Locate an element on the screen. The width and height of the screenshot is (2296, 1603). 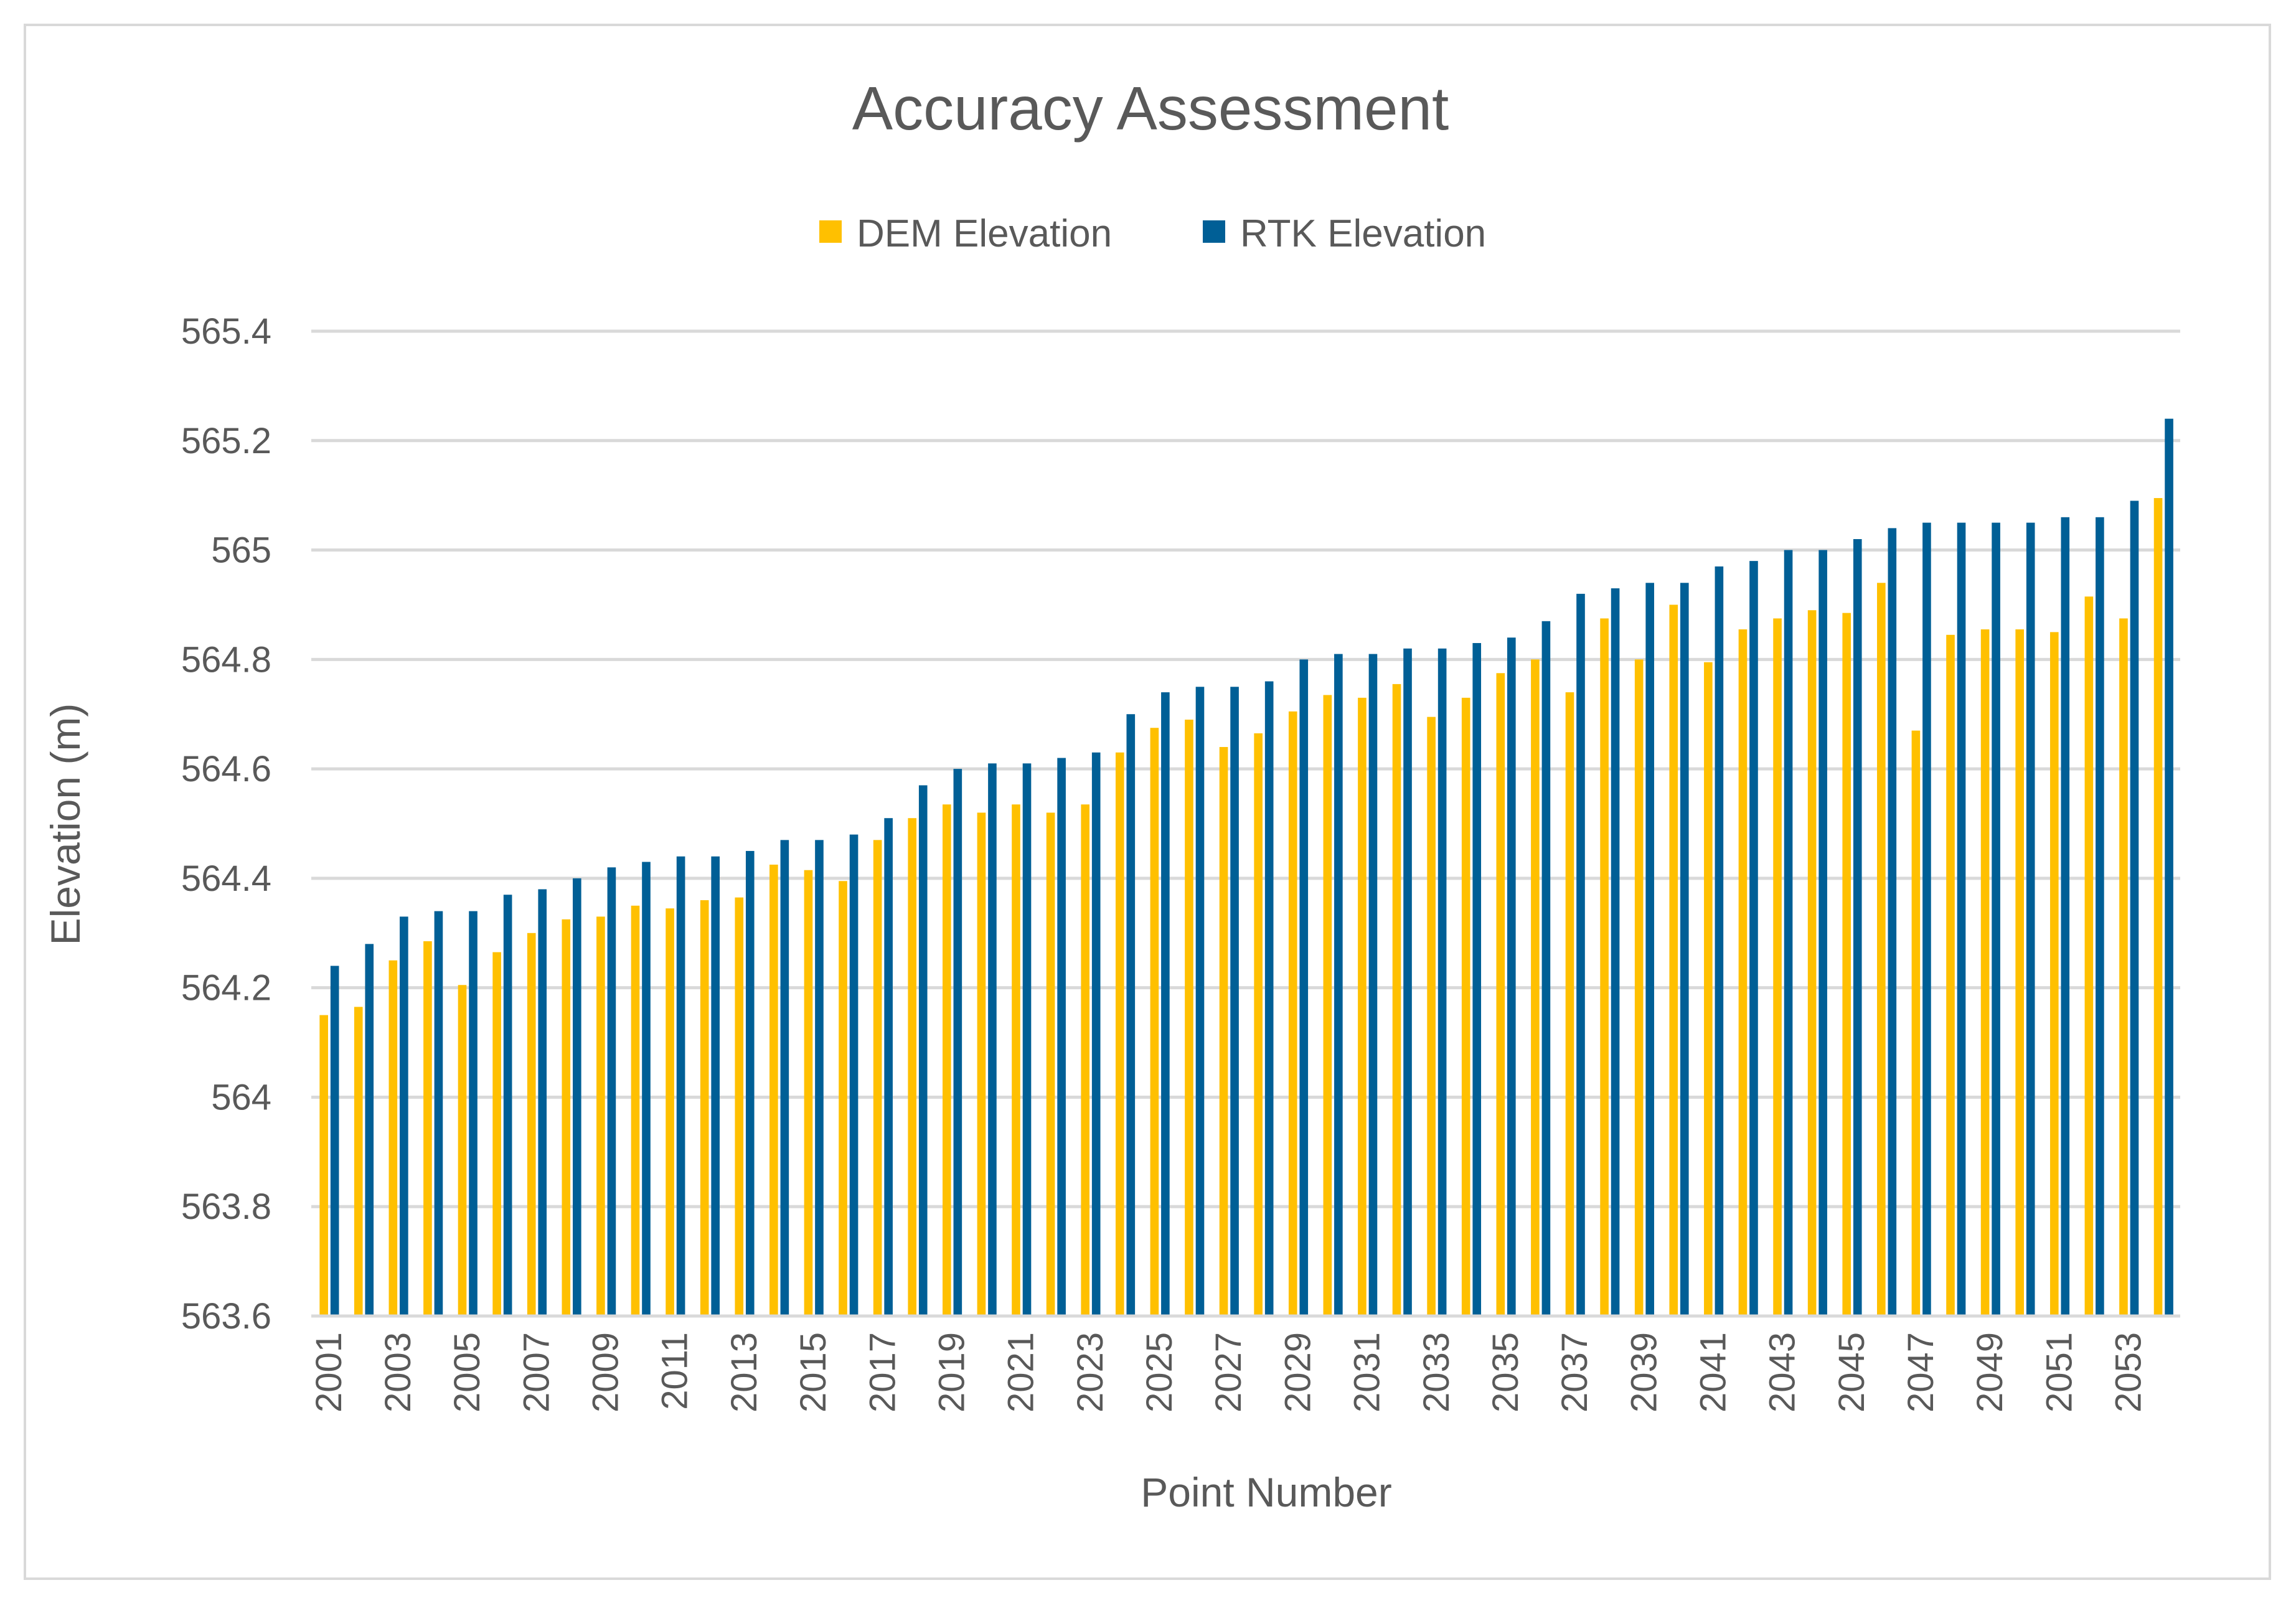
bar-rtk-2018 is located at coordinates (923, 1050).